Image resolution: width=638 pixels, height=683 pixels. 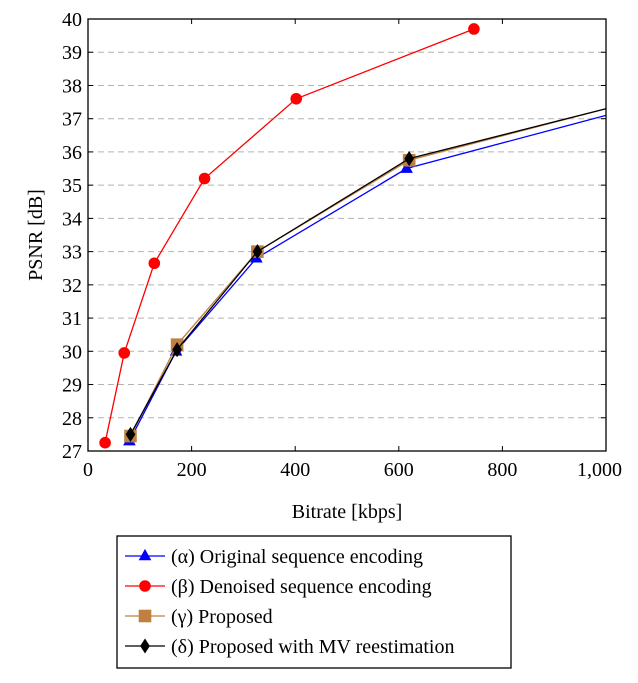 I want to click on y-axis-title: PSNR [dB], so click(x=36, y=235).